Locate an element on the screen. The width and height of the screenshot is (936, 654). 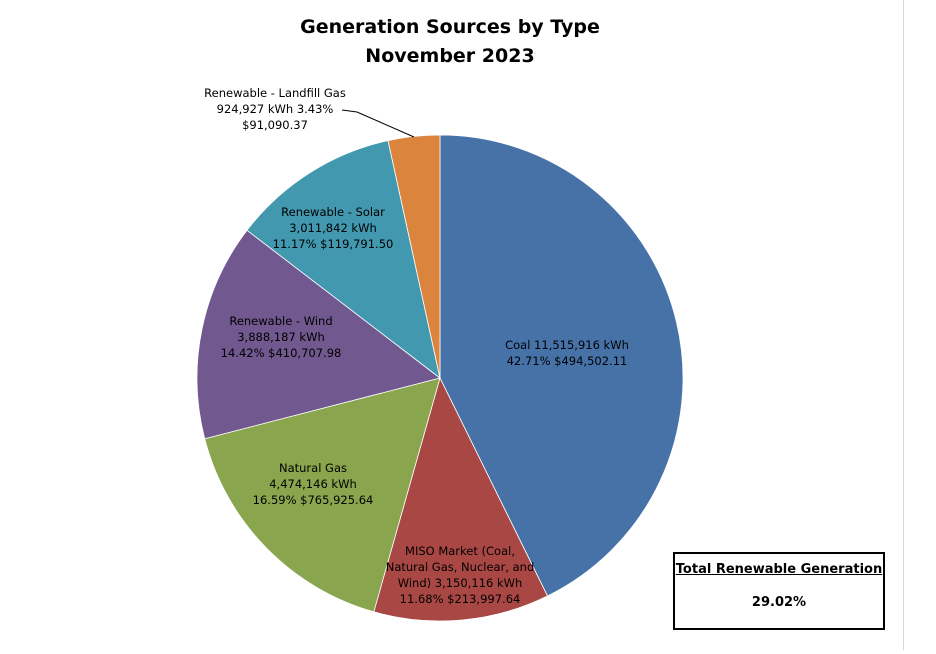
slice-label: Coal 11,515,916 kWh is located at coordinates (567, 345).